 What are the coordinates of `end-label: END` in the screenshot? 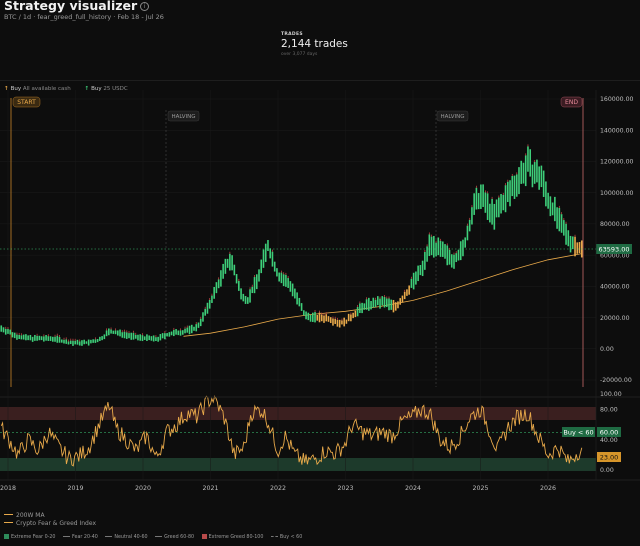 It's located at (571, 102).